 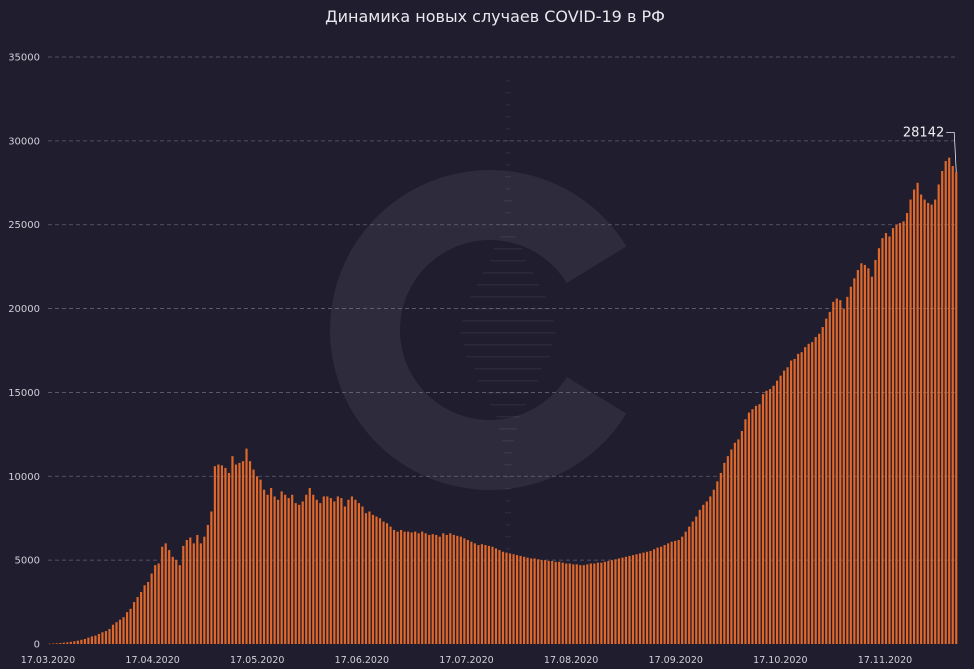 I want to click on x-tick-label: 17.05.2020, so click(x=257, y=660).